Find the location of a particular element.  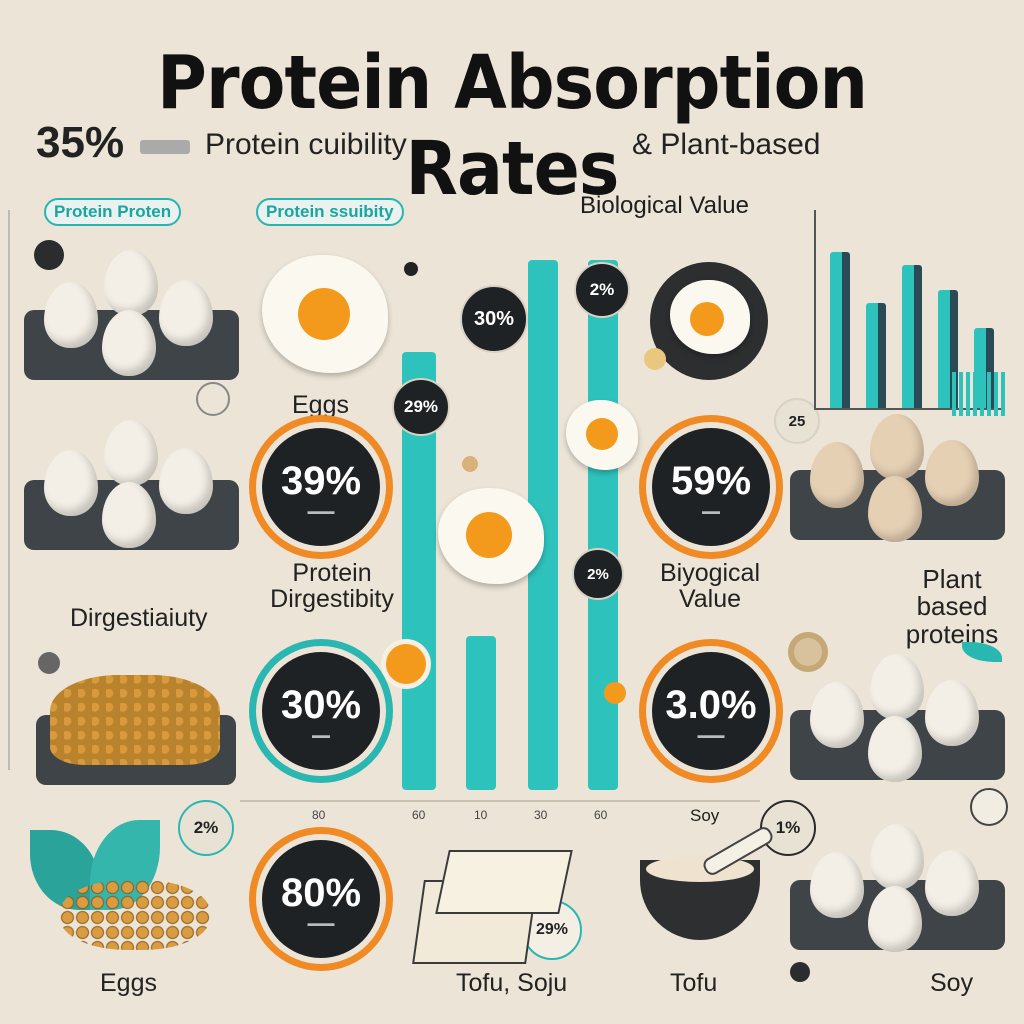

ring-gauge: 39% ▬▬▬ is located at coordinates (321, 487).